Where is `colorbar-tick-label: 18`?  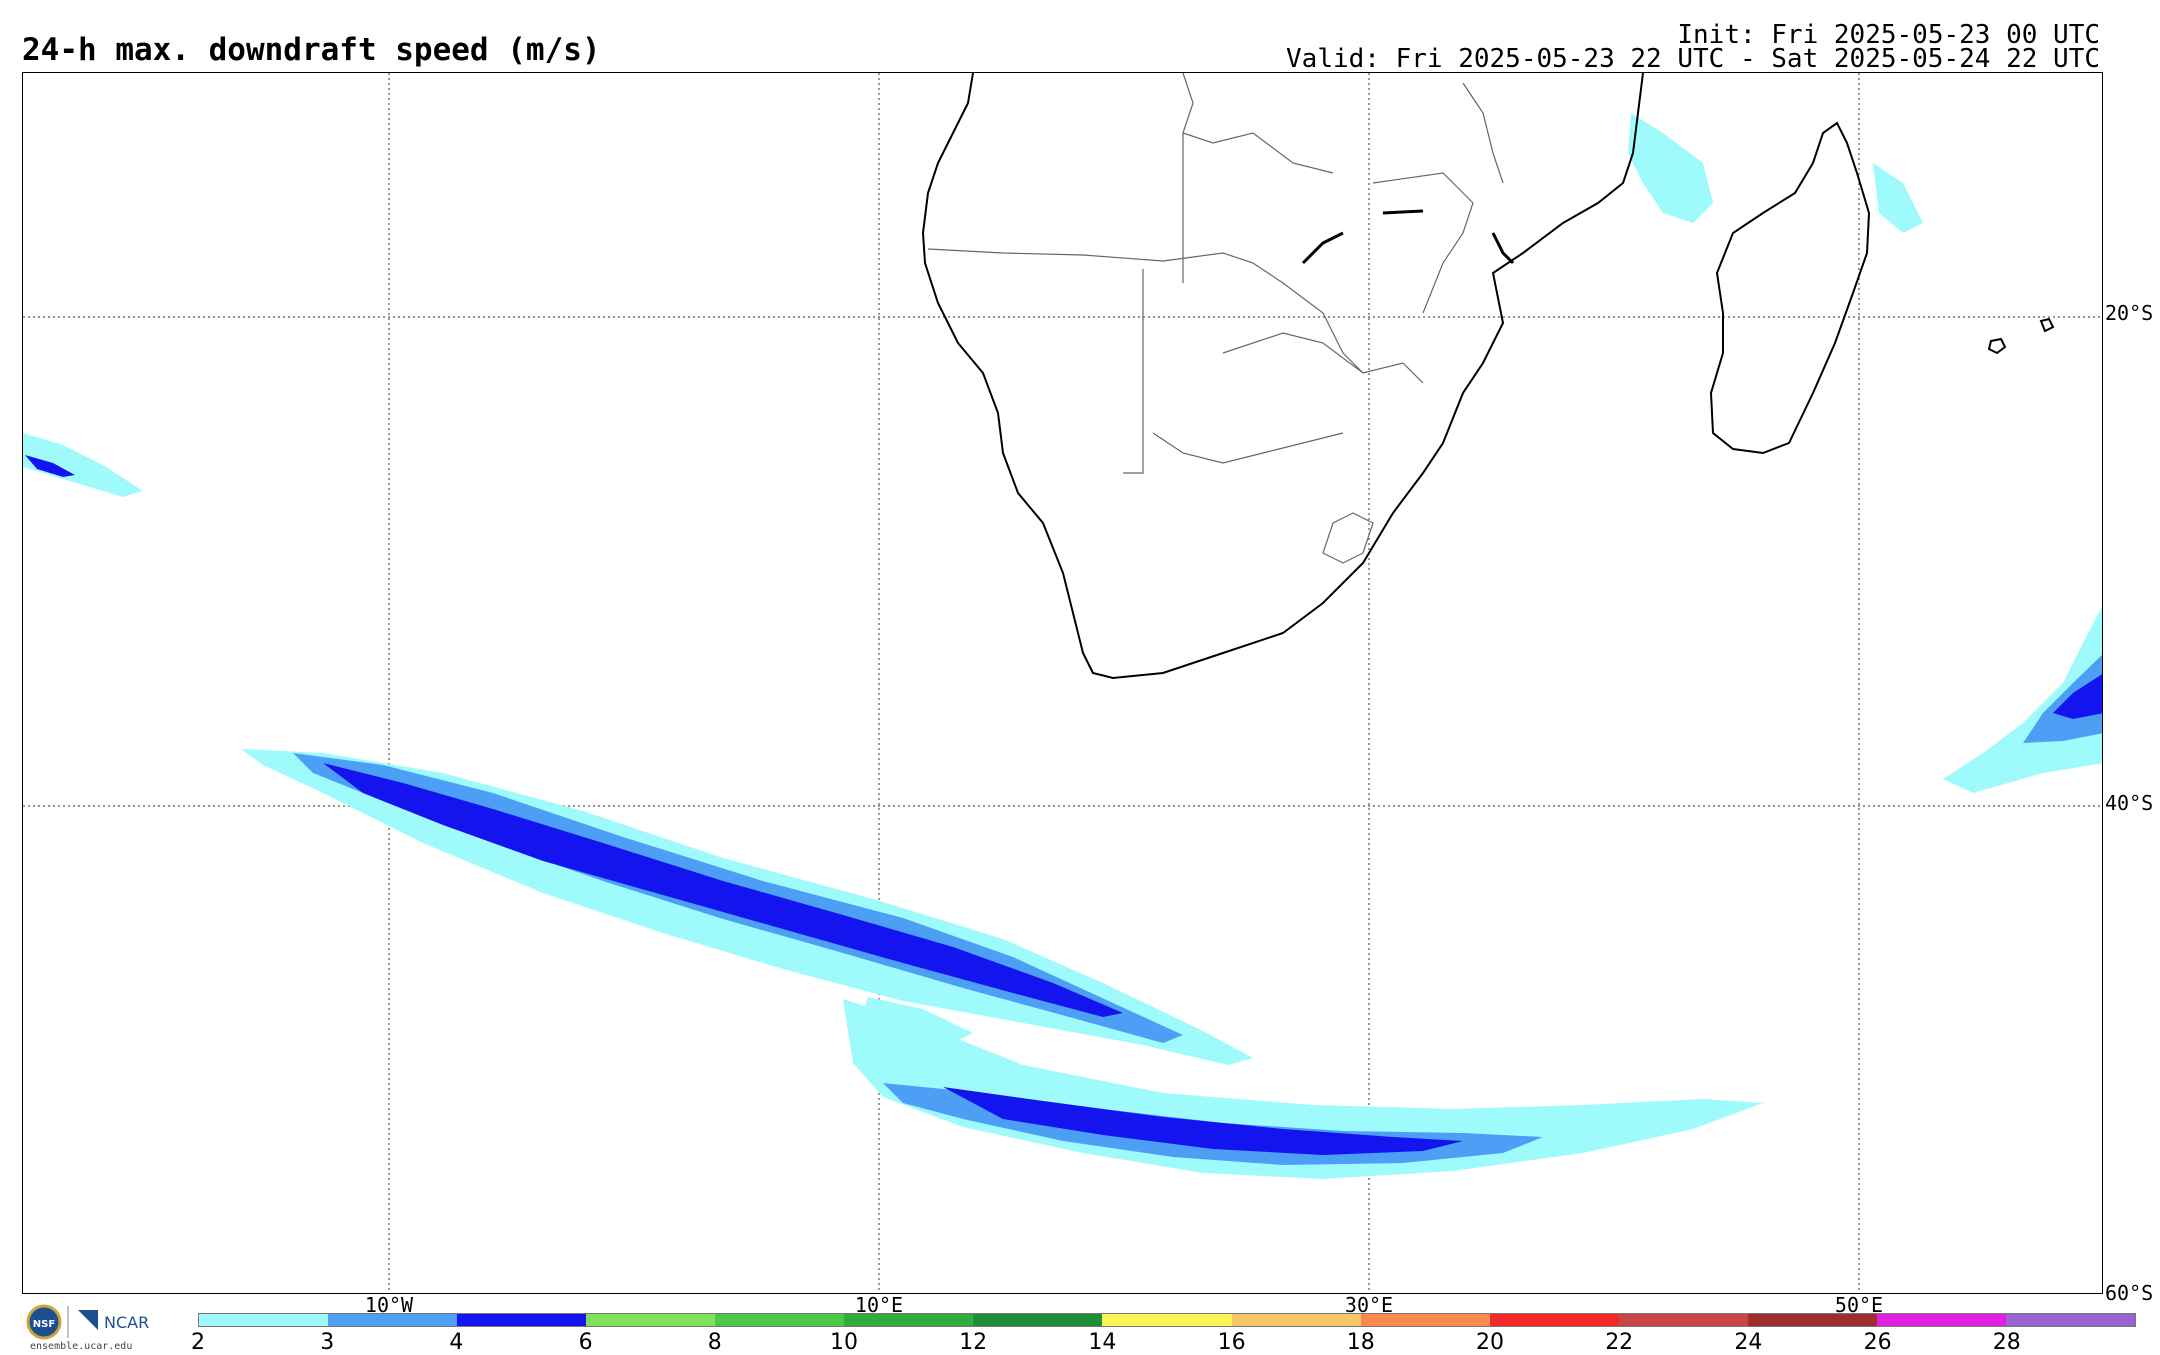
colorbar-tick-label: 18 is located at coordinates (1360, 1342).